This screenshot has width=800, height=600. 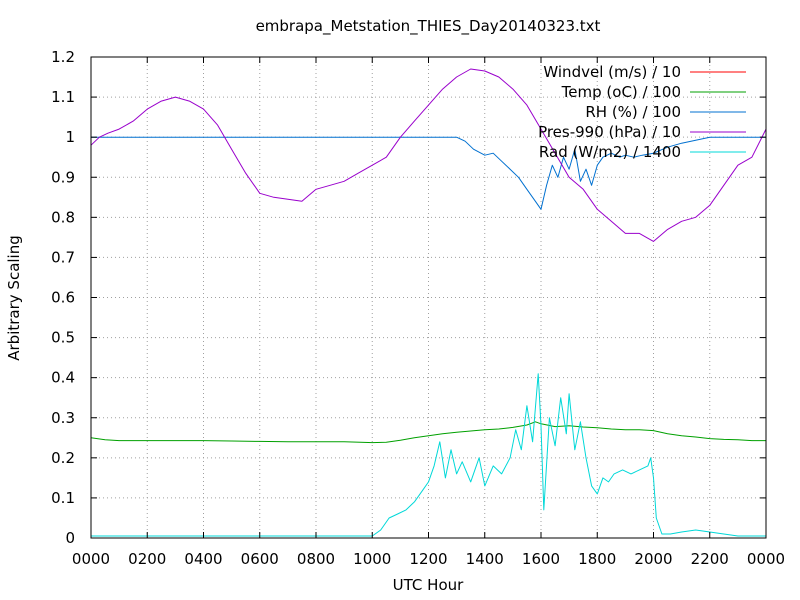 I want to click on legend-label: Pres-990 (hPa) / 10, so click(x=609, y=132).